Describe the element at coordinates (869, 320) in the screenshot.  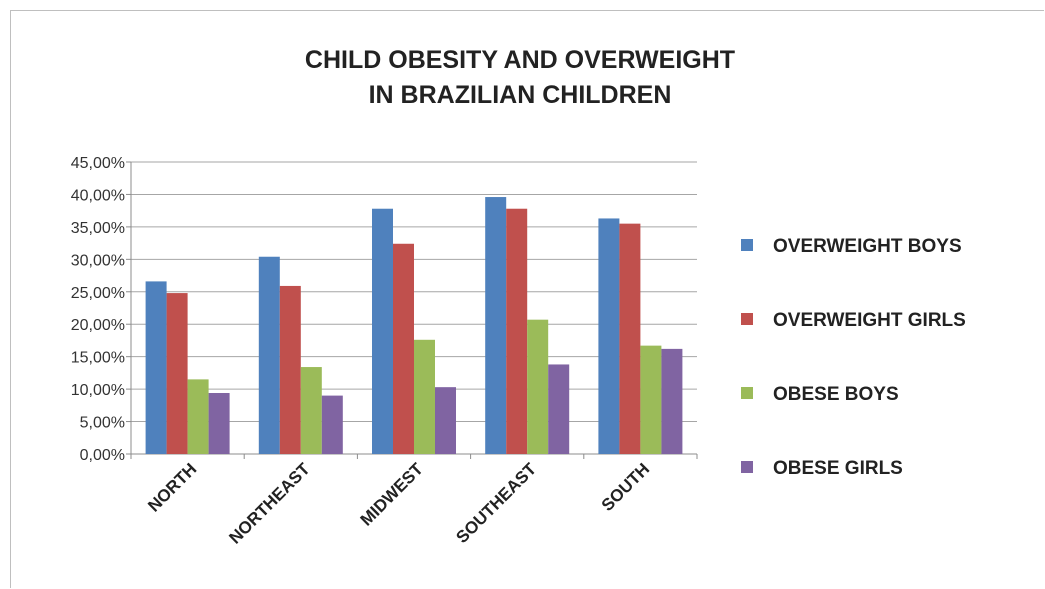
I see `legend-label: OVERWEIGHT GIRLS` at that location.